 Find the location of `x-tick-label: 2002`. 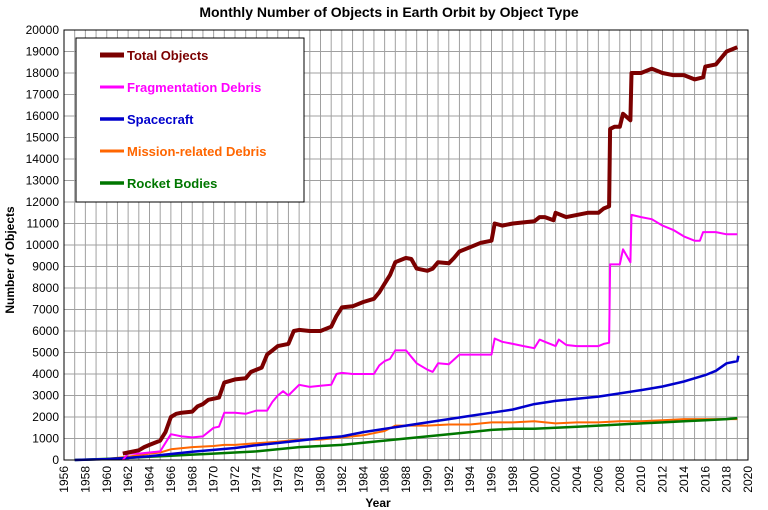

x-tick-label: 2002 is located at coordinates (556, 479).